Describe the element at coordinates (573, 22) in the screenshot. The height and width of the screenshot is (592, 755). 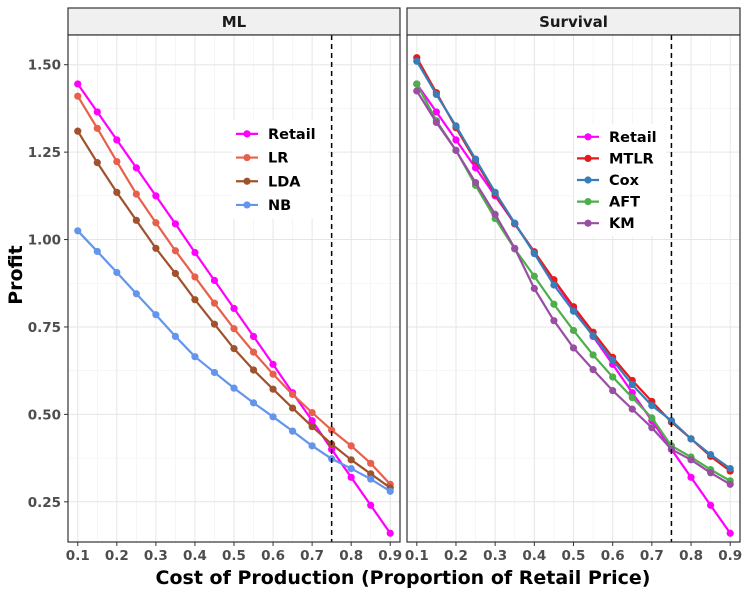
I see `facet-title: Survival` at that location.